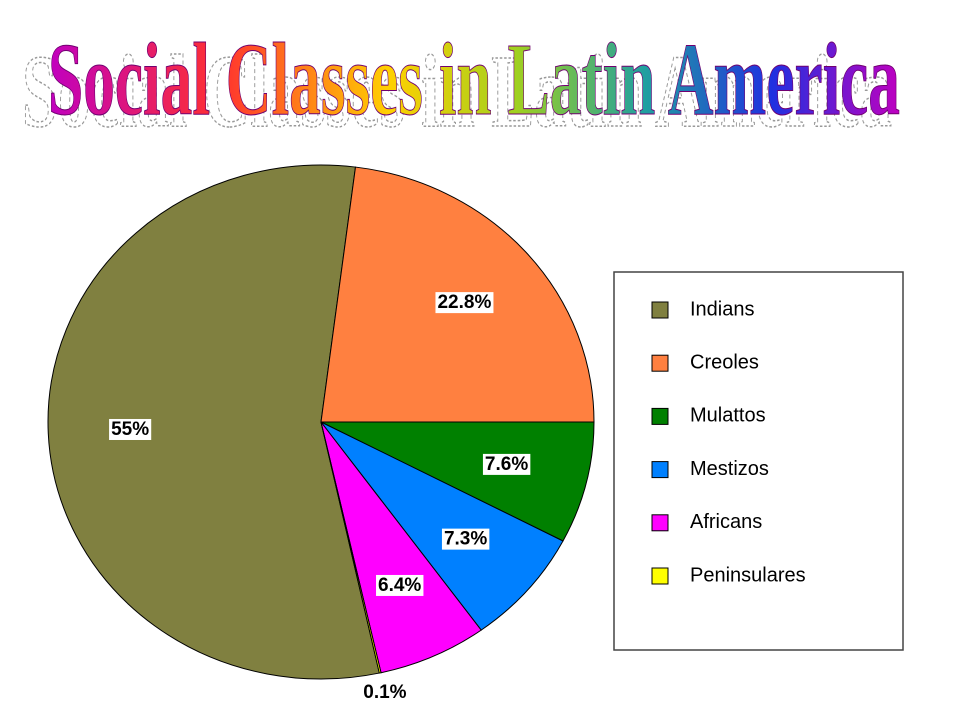 Image resolution: width=960 pixels, height=720 pixels. I want to click on legend-label: Peninsulares, so click(748, 575).